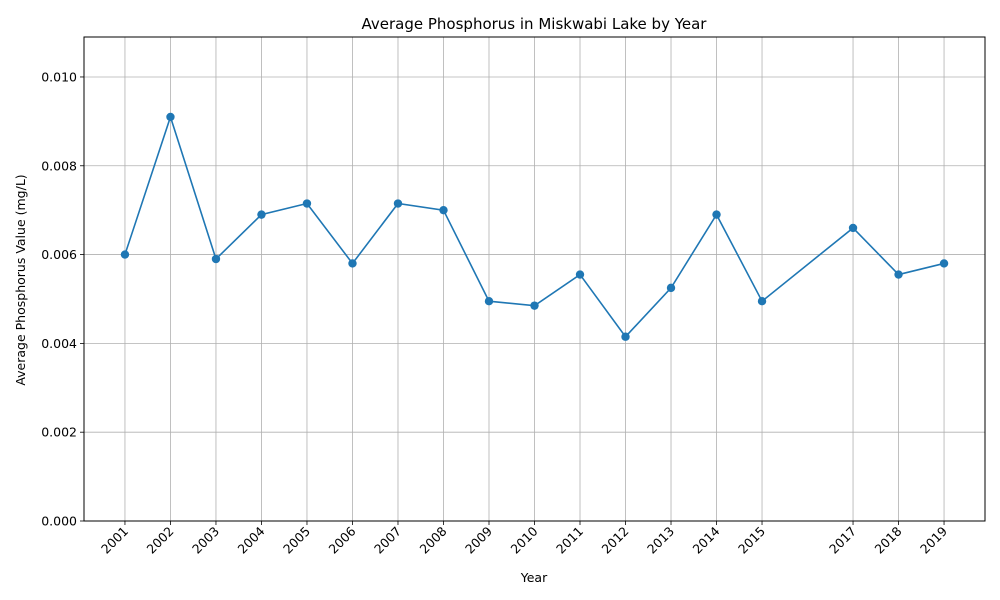 The width and height of the screenshot is (1000, 600). What do you see at coordinates (888, 539) in the screenshot?
I see `x-tick-label: 2018` at bounding box center [888, 539].